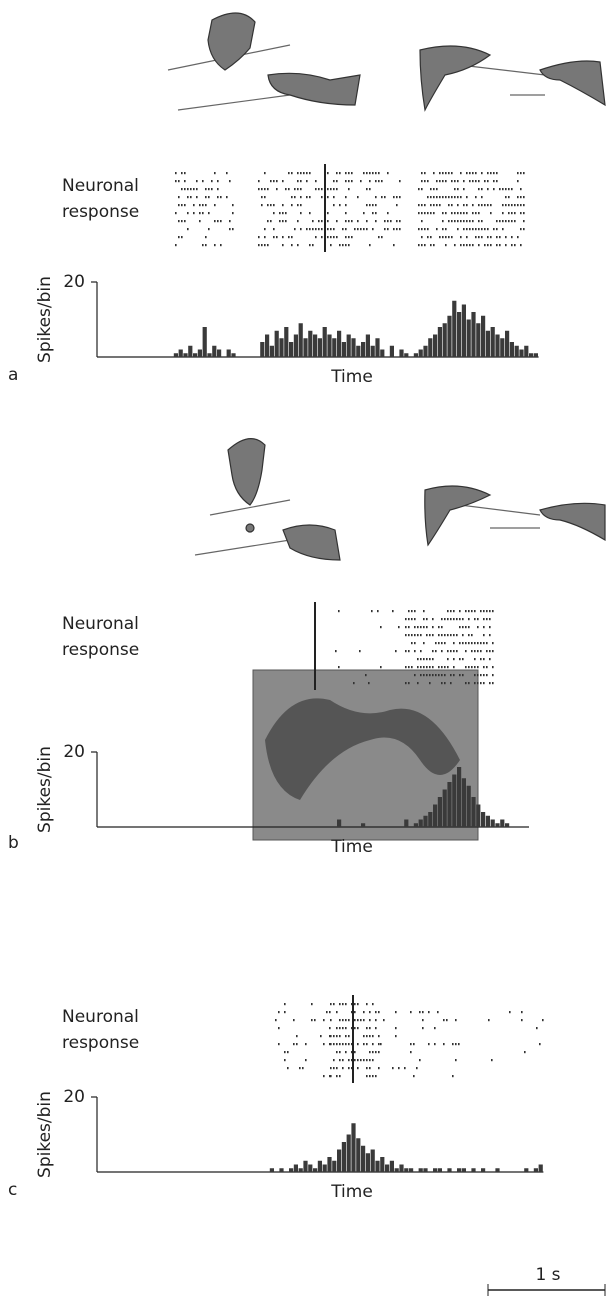 This screenshot has height=1303, width=609. Describe the element at coordinates (351, 1192) in the screenshot. I see `x-axis-title: Time` at that location.